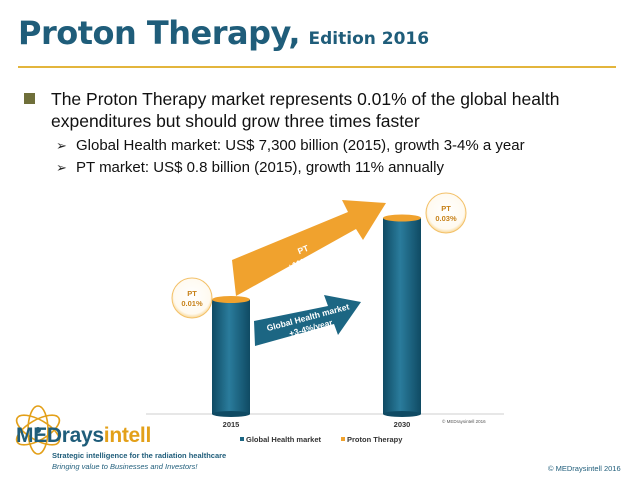 The image size is (638, 479). What do you see at coordinates (375, 439) in the screenshot?
I see `legend-label: Proton Therapy` at bounding box center [375, 439].